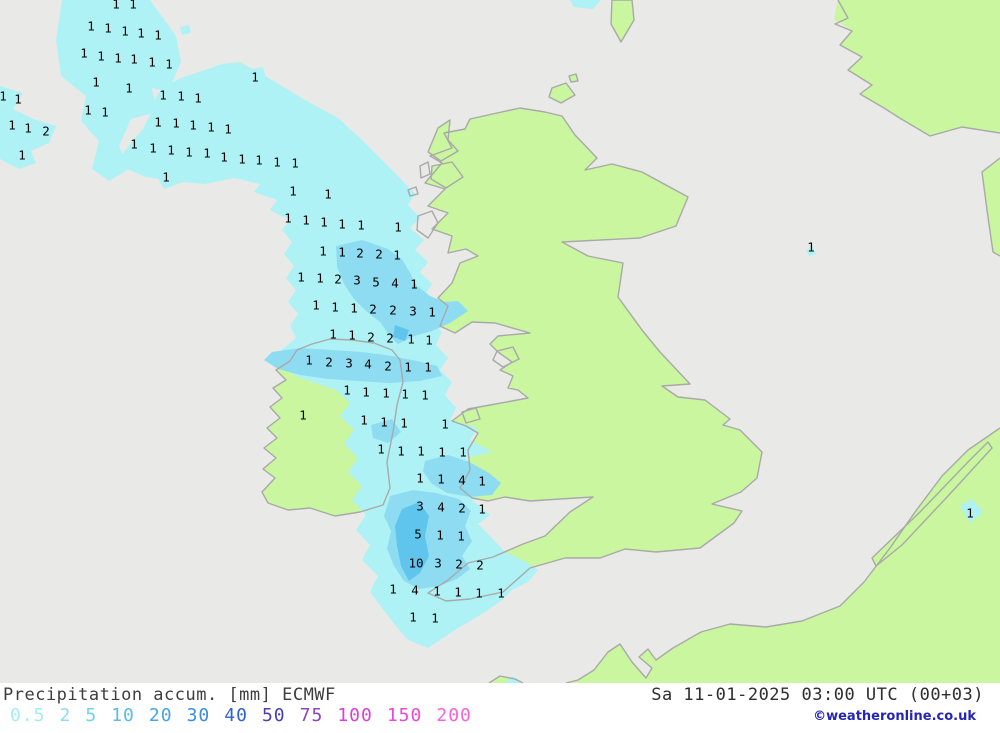  I want to click on island-shetland, so click(622, 21).